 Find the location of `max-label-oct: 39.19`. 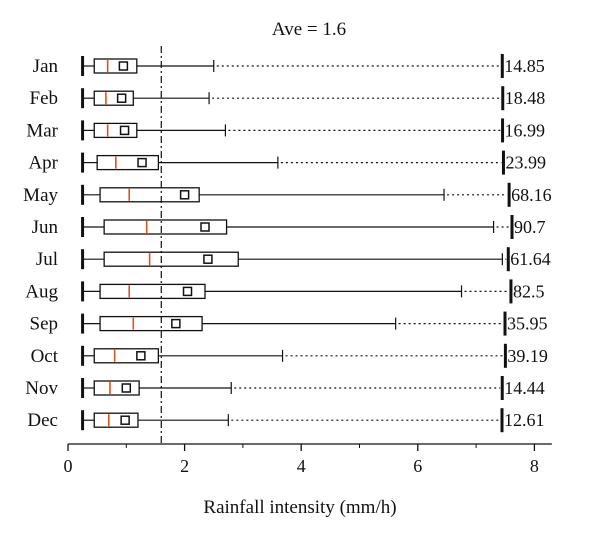

max-label-oct: 39.19 is located at coordinates (527, 356).